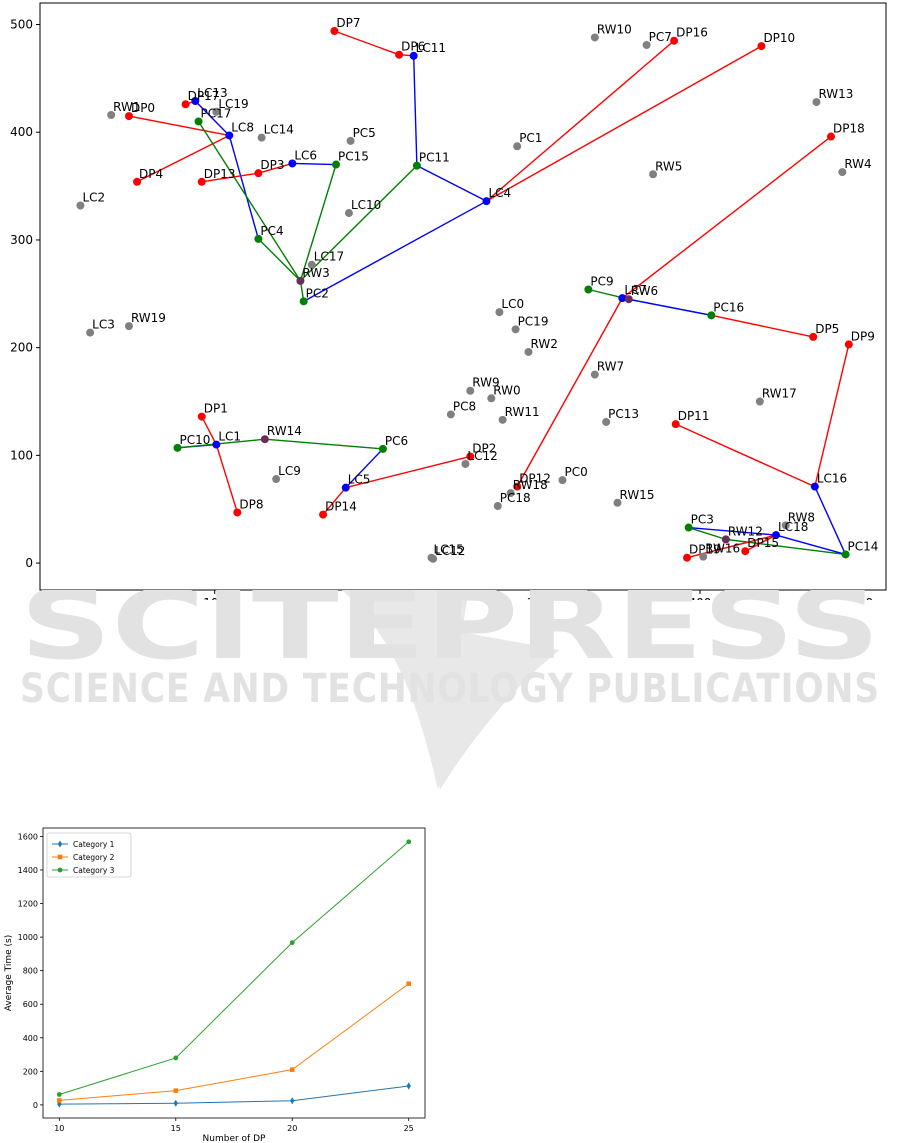 This screenshot has height=1143, width=901. Describe the element at coordinates (668, 166) in the screenshot. I see `node-label-rw5: RW5` at that location.